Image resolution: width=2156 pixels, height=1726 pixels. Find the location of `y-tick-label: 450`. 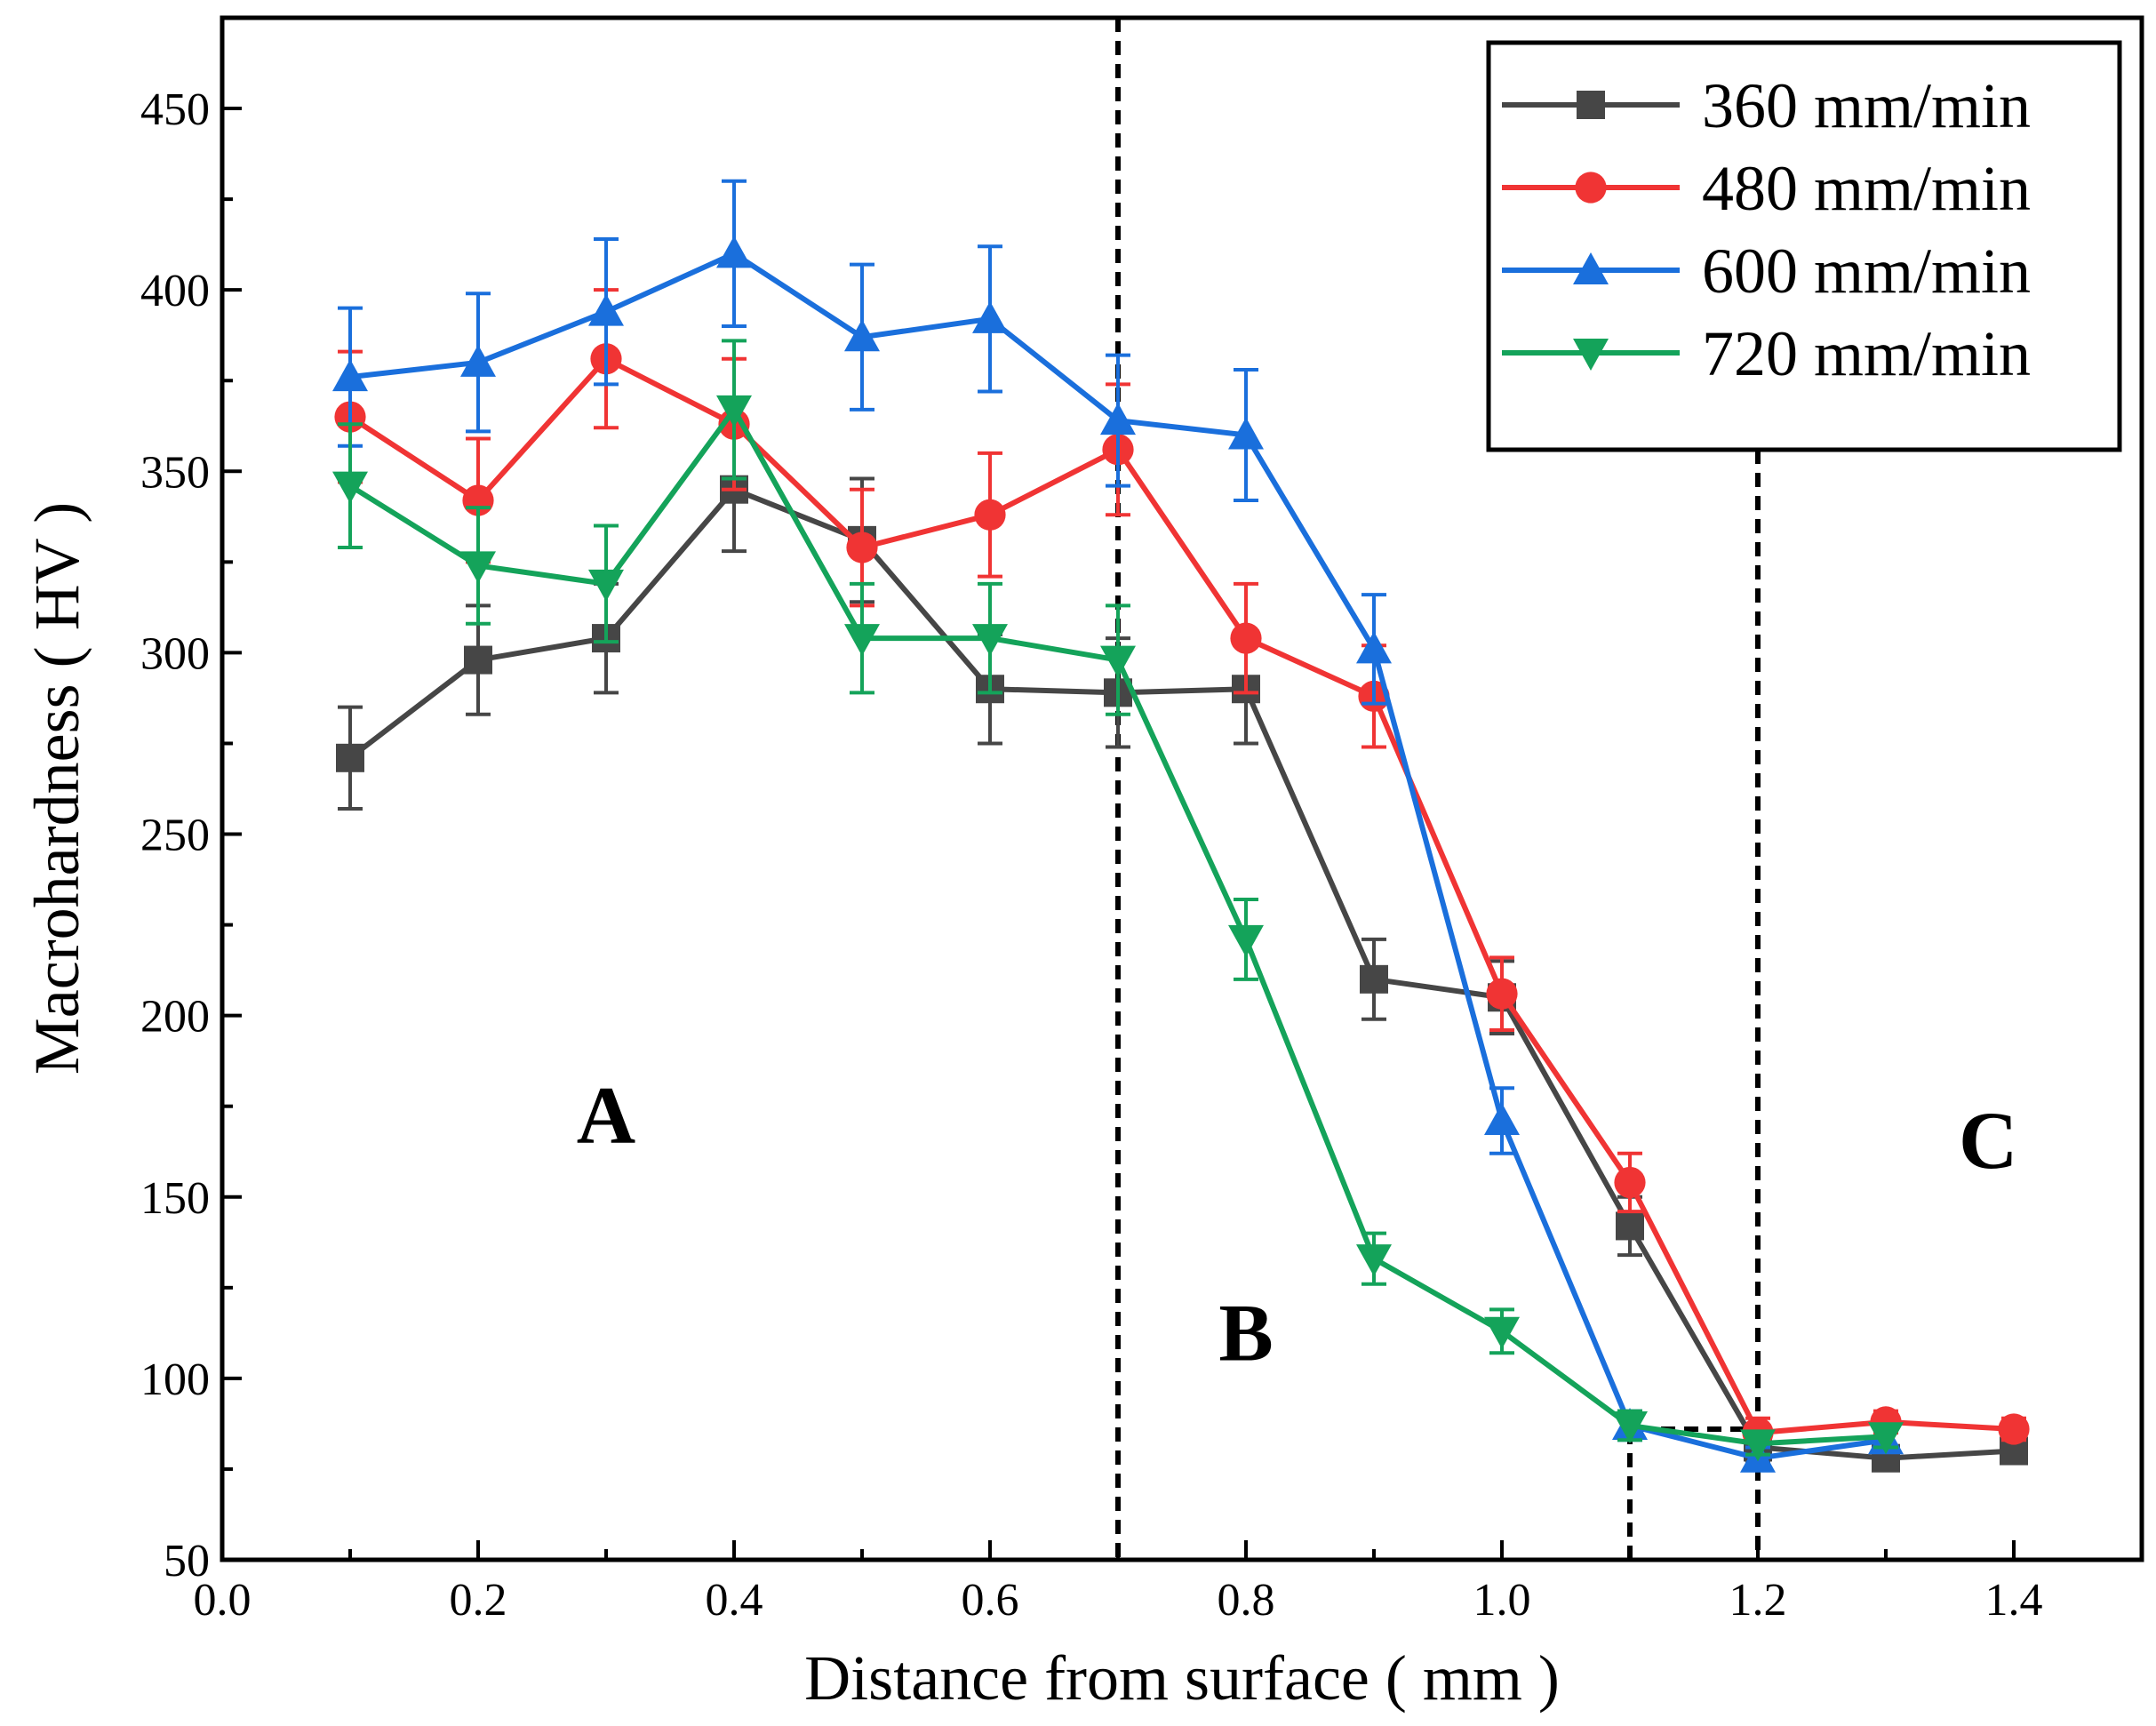

y-tick-label: 450 is located at coordinates (175, 109).